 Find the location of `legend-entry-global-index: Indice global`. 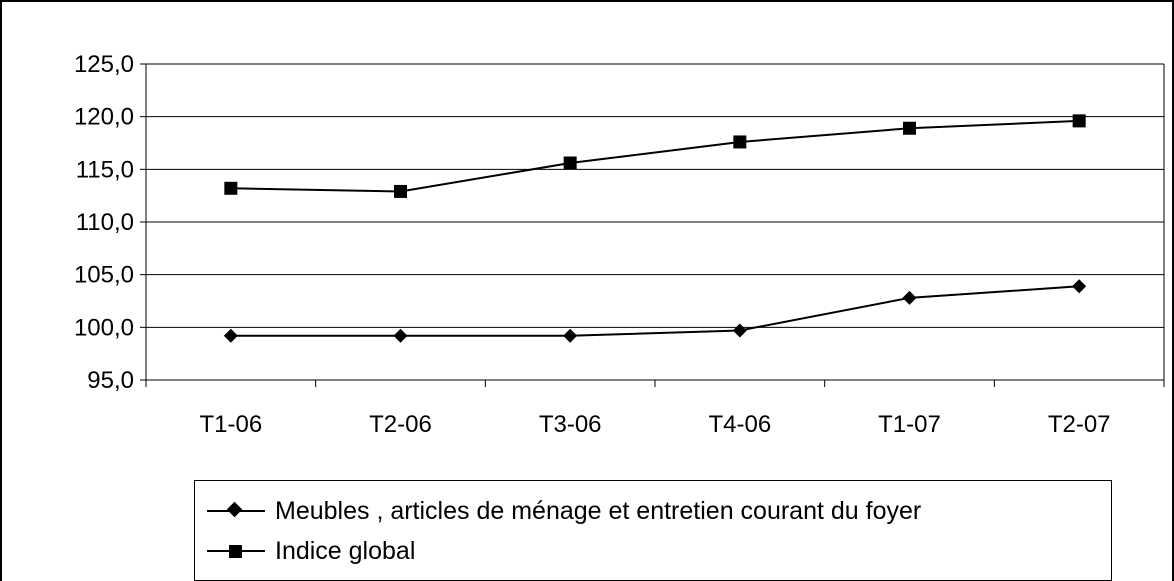

legend-entry-global-index: Indice global is located at coordinates (305, 551).